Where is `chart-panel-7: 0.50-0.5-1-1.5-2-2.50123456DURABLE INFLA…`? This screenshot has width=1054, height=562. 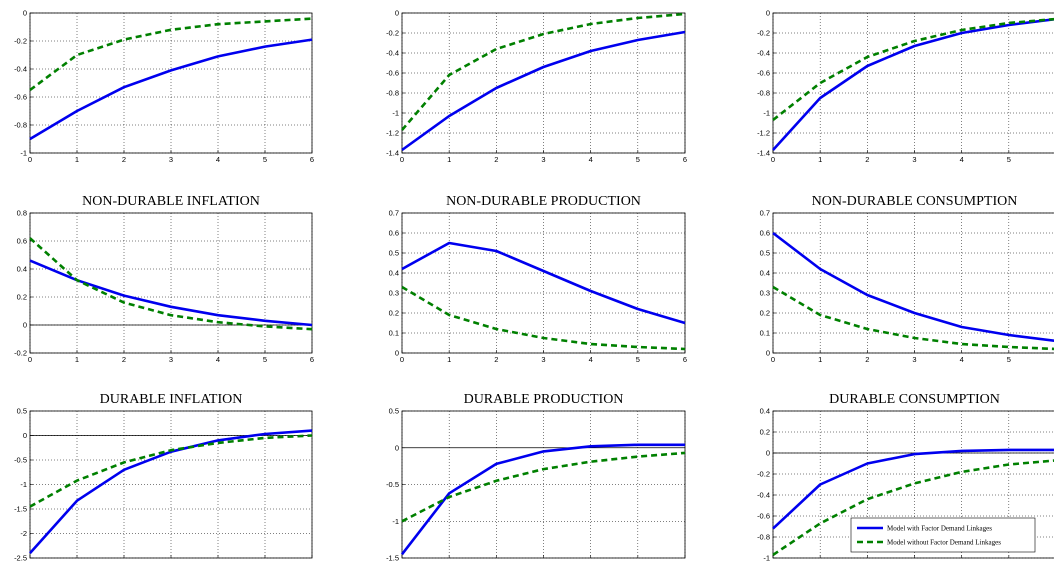 chart-panel-7: 0.50-0.5-1-1.5-2-2.50123456DURABLE INFLA… is located at coordinates (164, 477).